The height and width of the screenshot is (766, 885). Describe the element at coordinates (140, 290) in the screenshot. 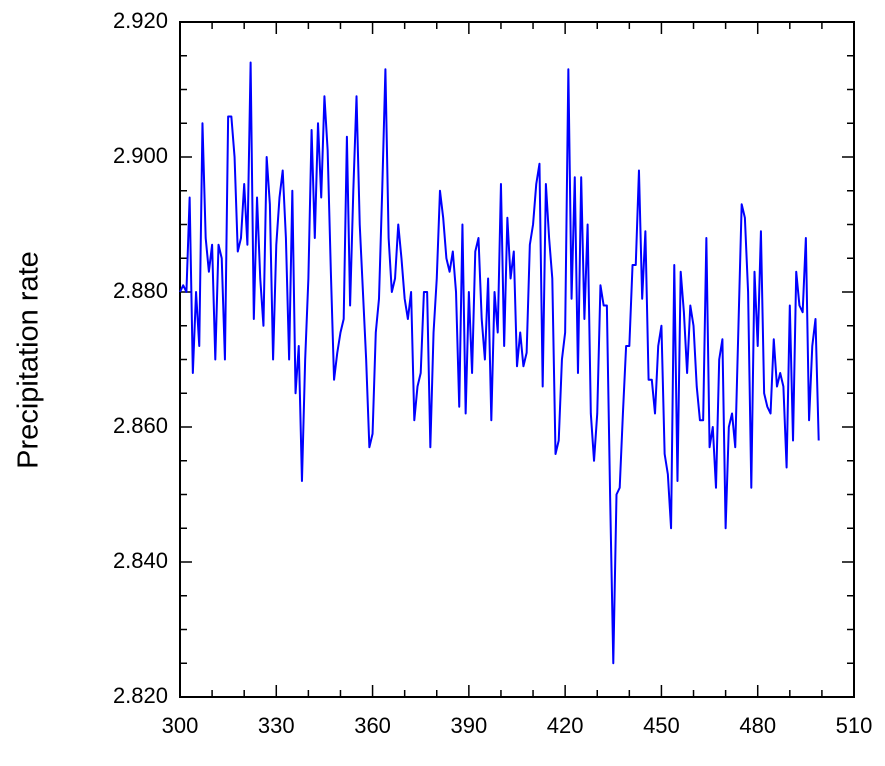

I see `y-tick-label: 2.880` at that location.